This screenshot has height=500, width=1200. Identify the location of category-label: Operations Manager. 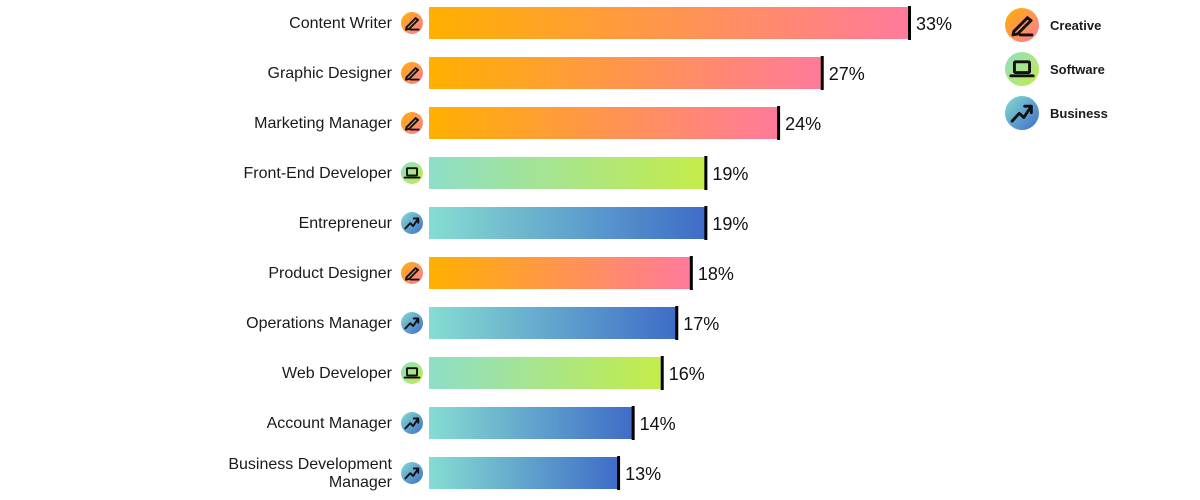
(319, 323).